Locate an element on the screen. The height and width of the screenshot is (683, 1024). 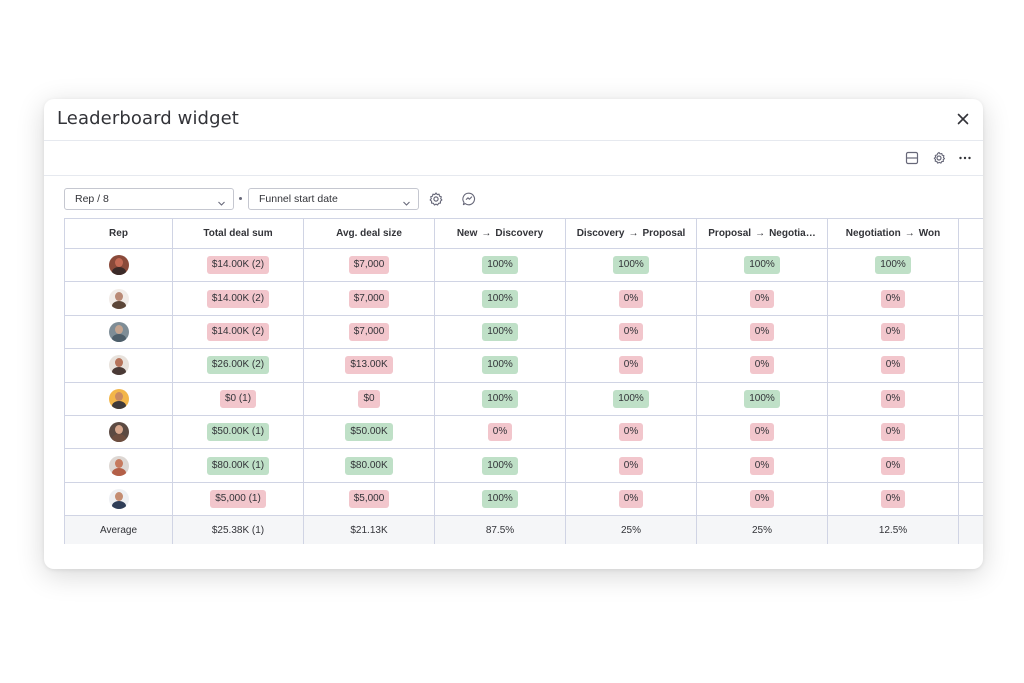
header-total-deal-sum: Total deal sum is located at coordinates (238, 233).